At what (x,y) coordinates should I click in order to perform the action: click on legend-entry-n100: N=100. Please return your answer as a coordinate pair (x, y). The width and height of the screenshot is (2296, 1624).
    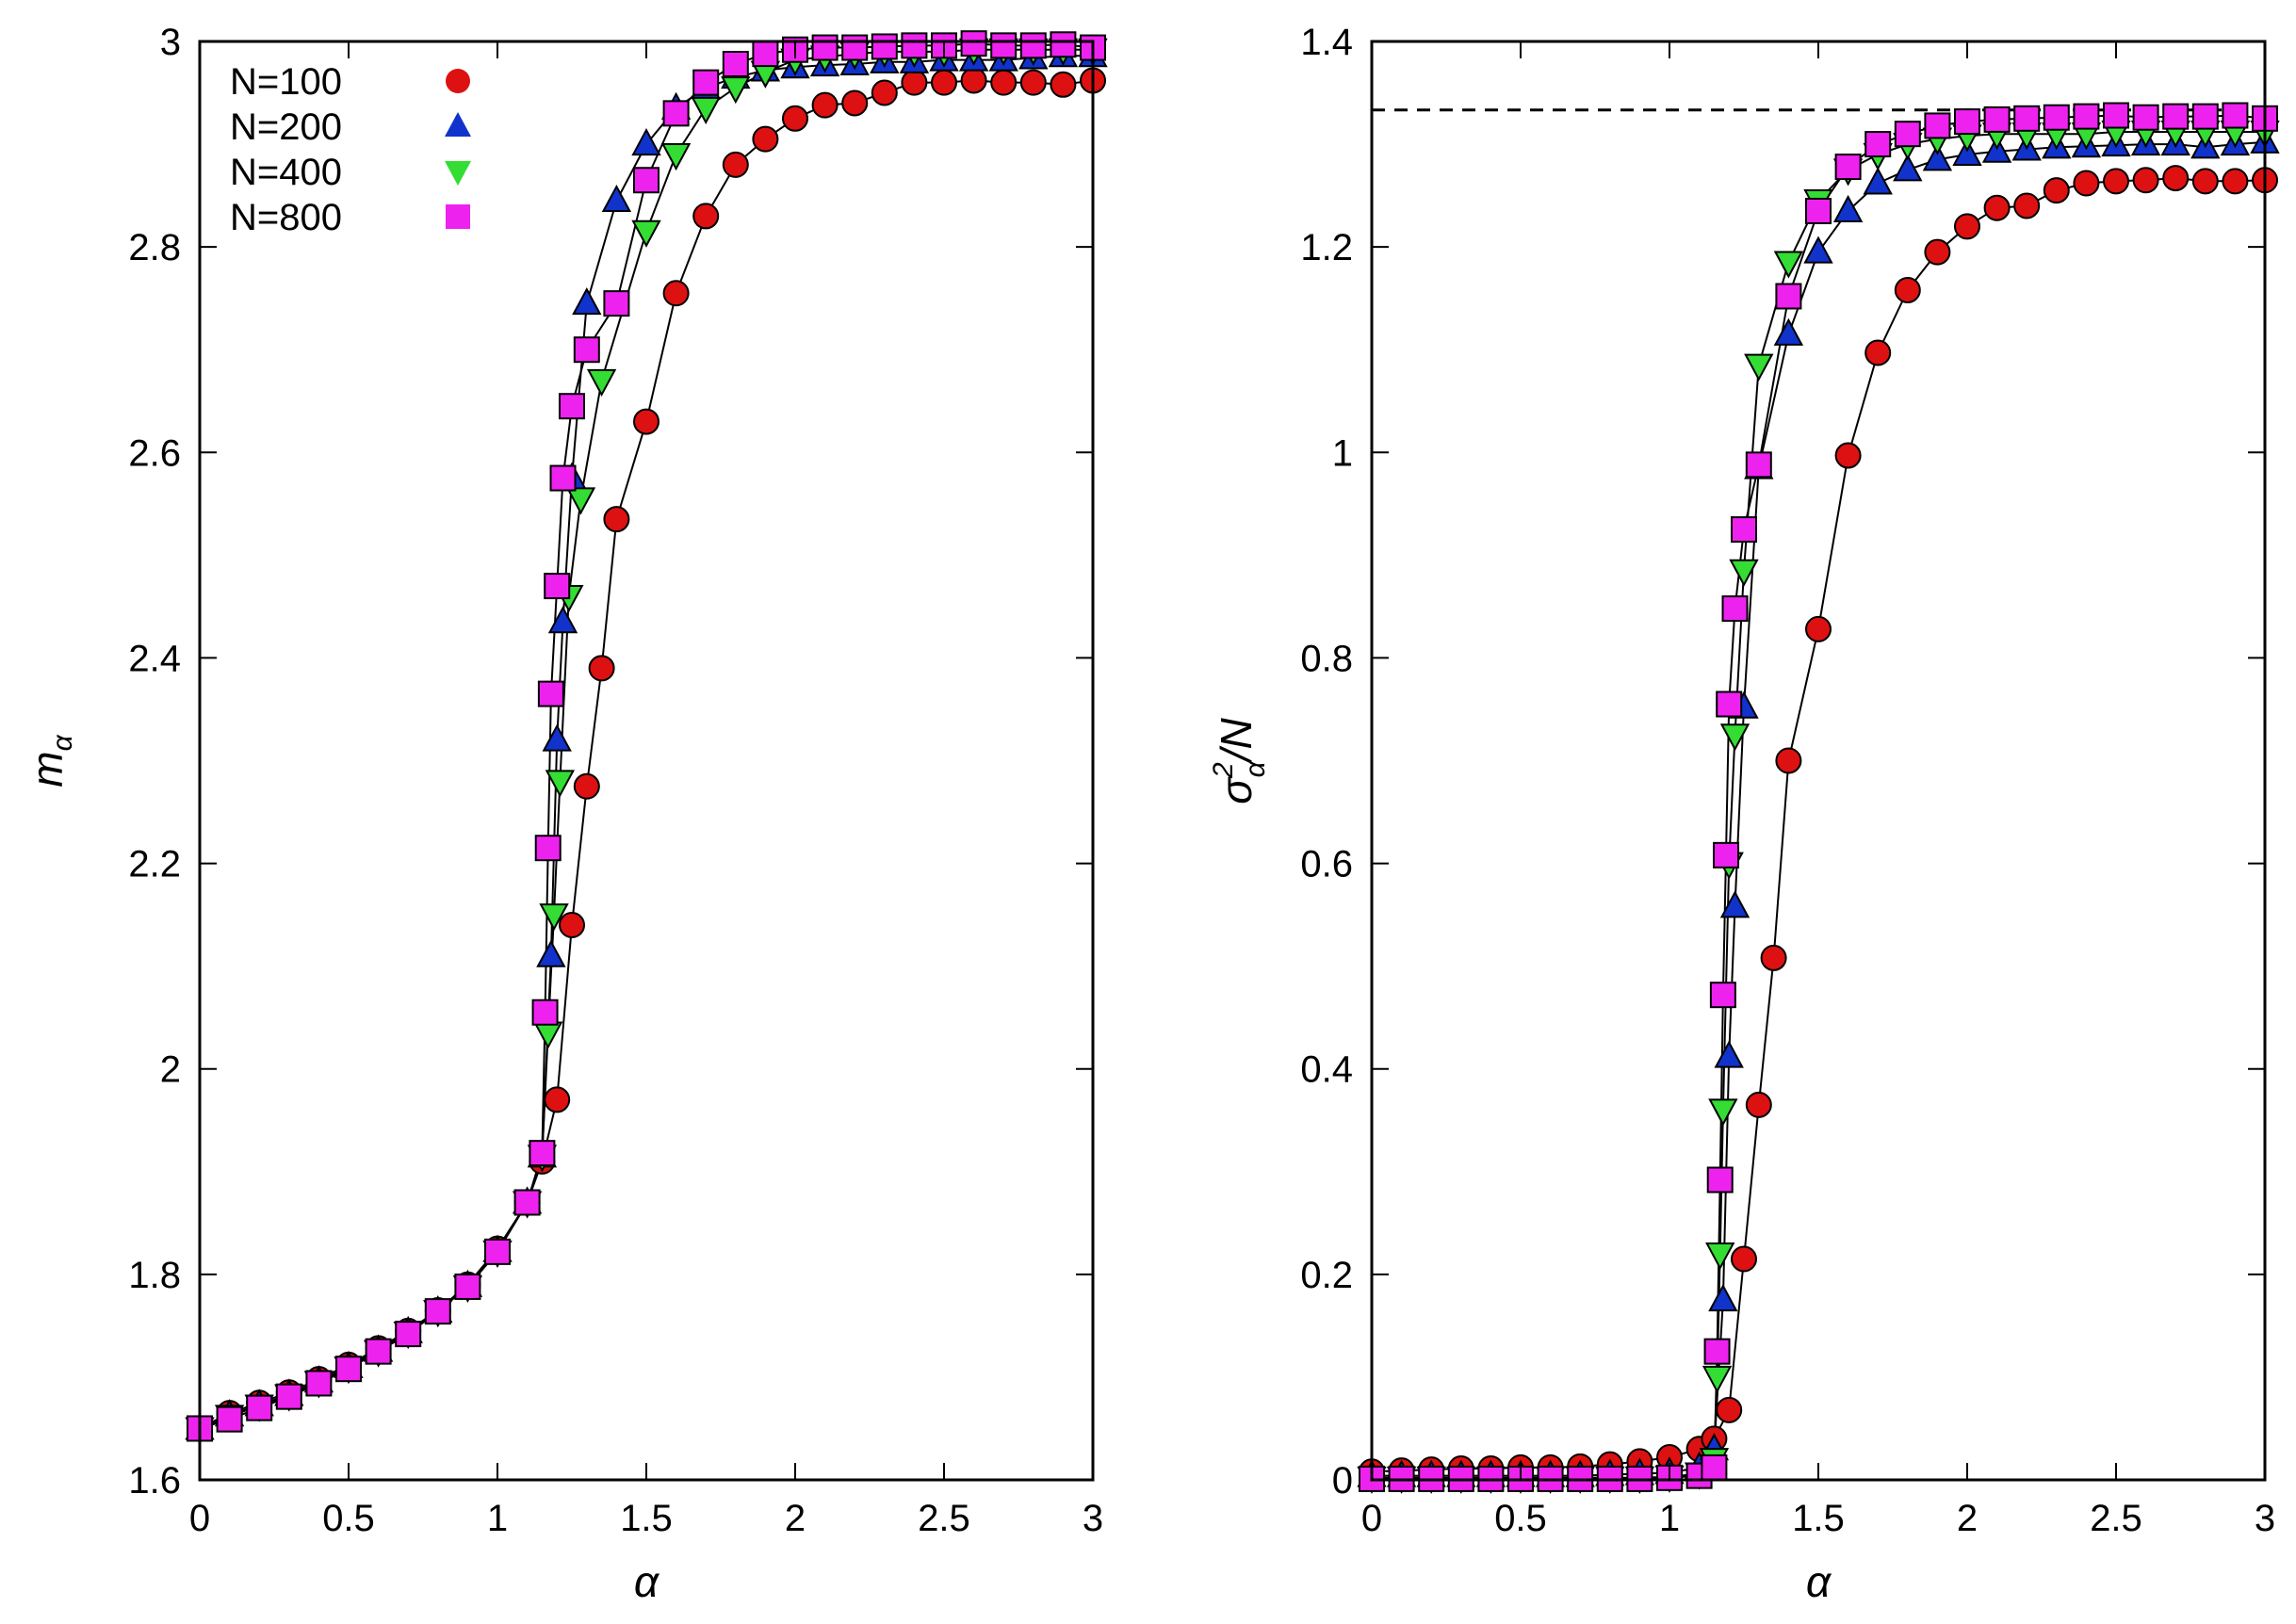
    Looking at the image, I should click on (350, 82).